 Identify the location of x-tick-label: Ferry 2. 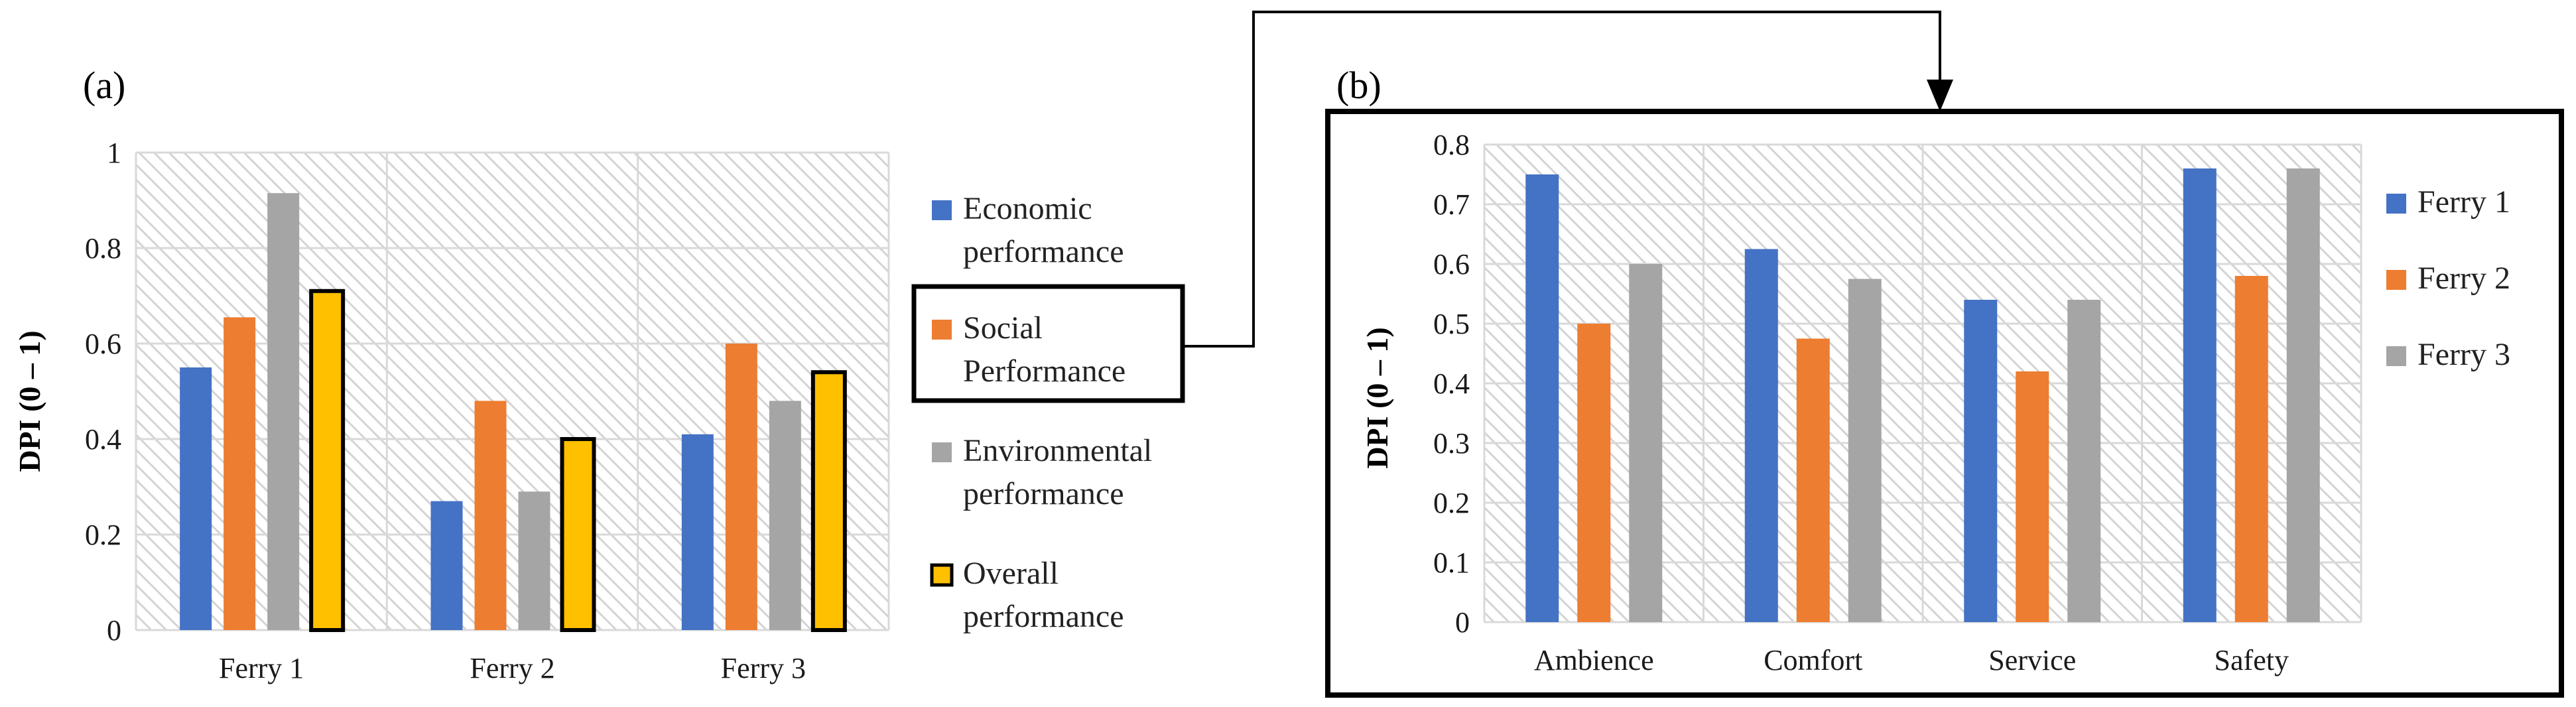
(512, 668).